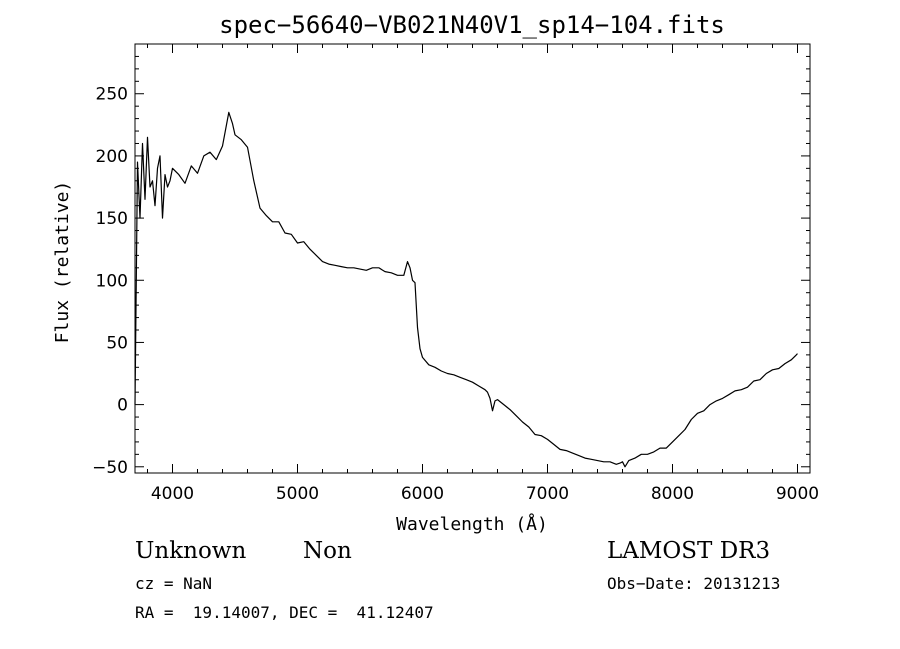  What do you see at coordinates (297, 494) in the screenshot?
I see `x-tick-label: 5000` at bounding box center [297, 494].